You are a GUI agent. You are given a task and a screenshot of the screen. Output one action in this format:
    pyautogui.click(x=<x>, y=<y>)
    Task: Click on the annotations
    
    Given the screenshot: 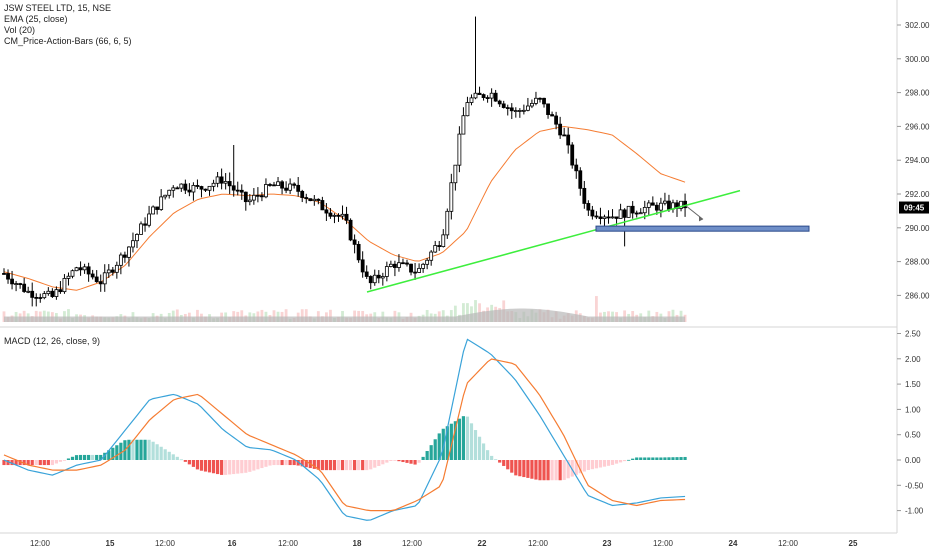 What is the action you would take?
    pyautogui.click(x=588, y=241)
    